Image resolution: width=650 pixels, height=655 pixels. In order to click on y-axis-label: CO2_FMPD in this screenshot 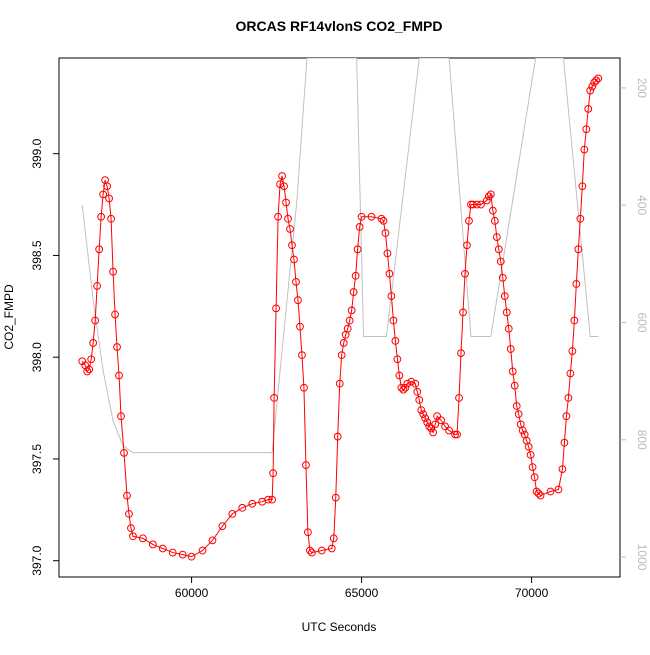, I will do `click(9, 317)`.